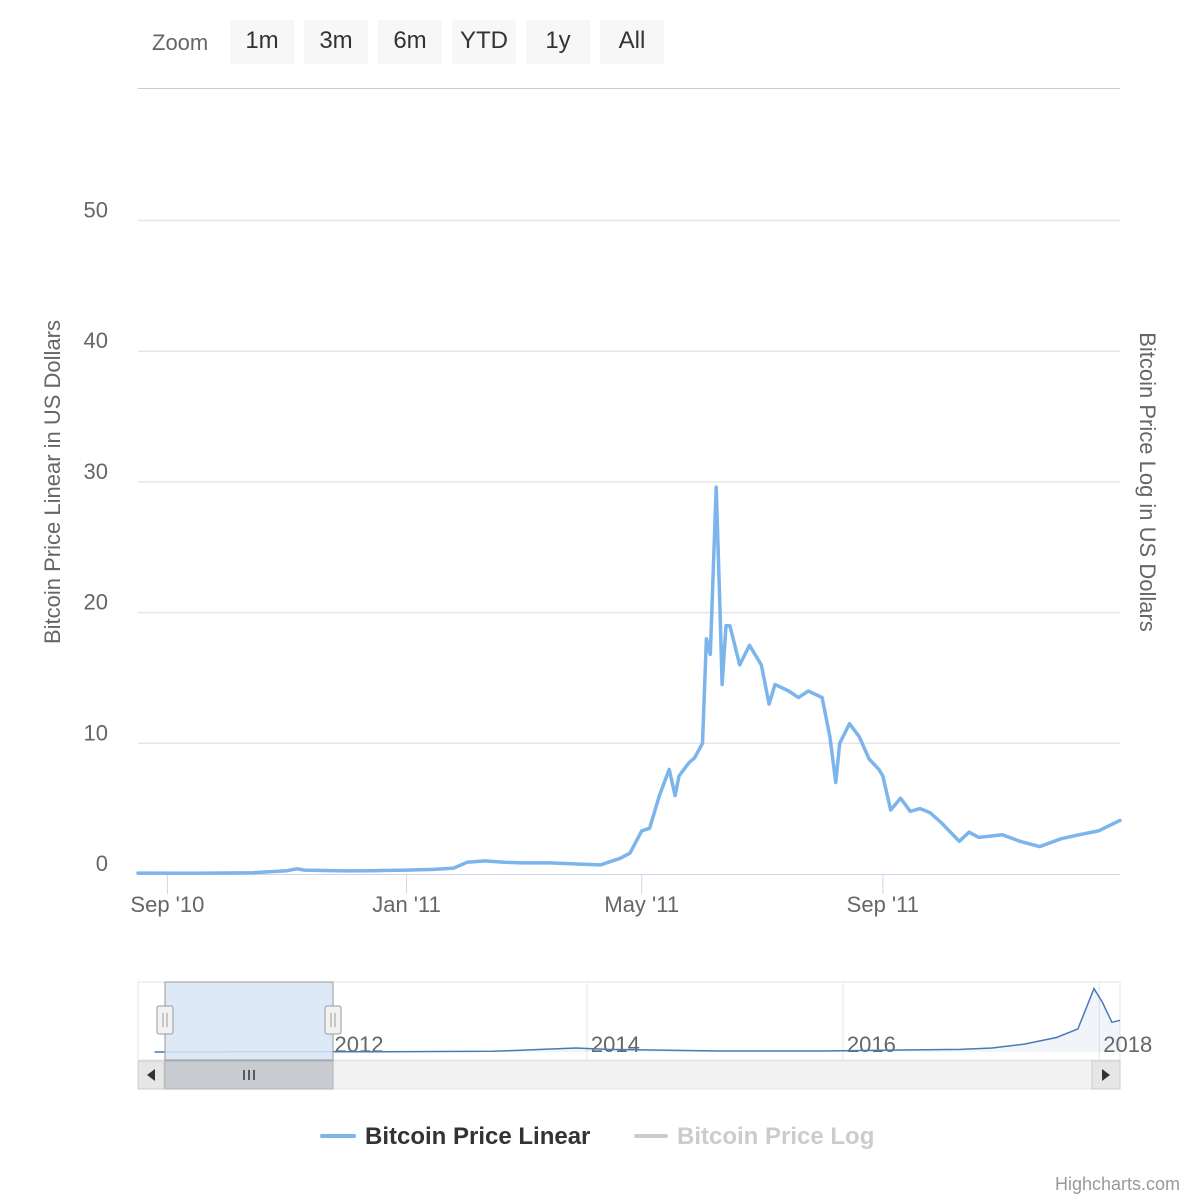 This screenshot has height=1200, width=1200. What do you see at coordinates (883, 904) in the screenshot?
I see `x-tick-label-3: Sep '11` at bounding box center [883, 904].